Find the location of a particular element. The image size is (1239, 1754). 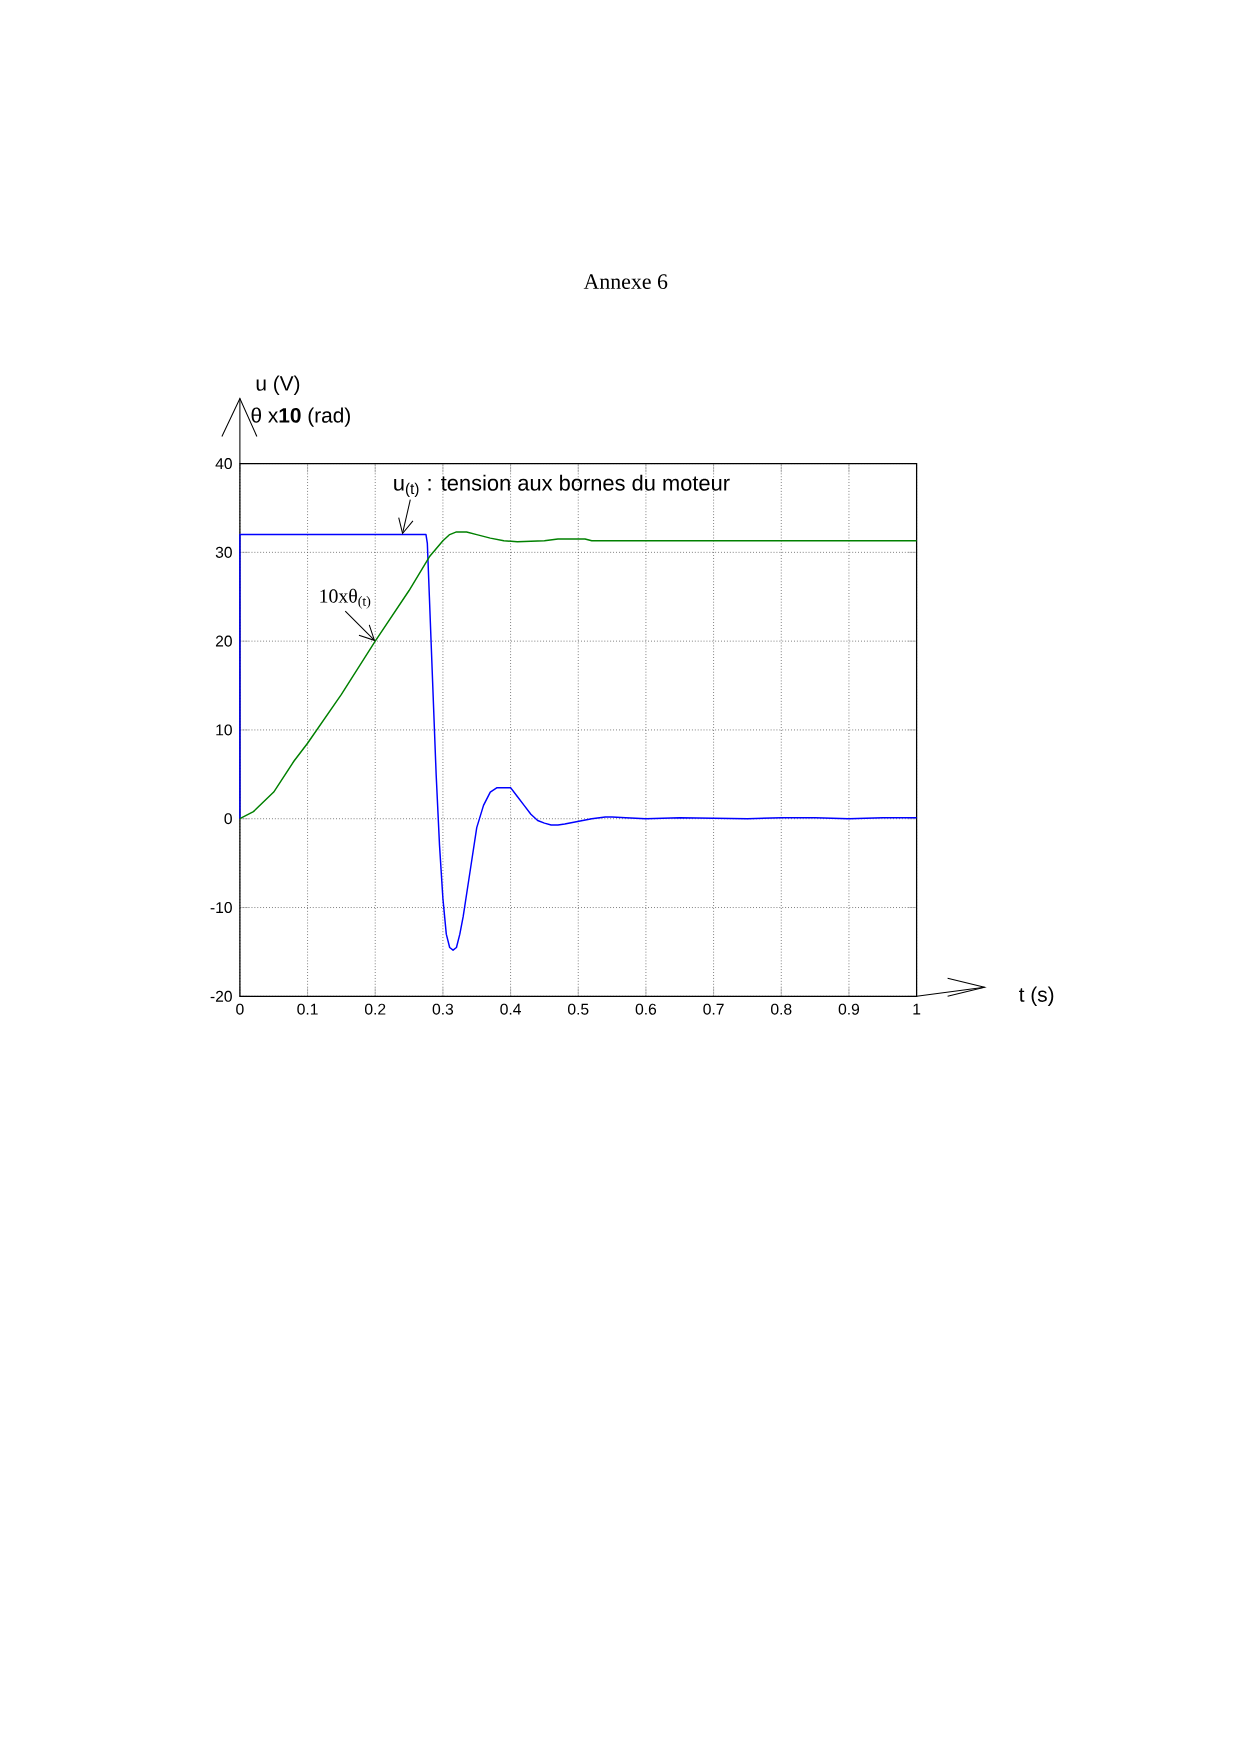

annotation: 10xθ$_{(t)}$ is located at coordinates (345, 598).